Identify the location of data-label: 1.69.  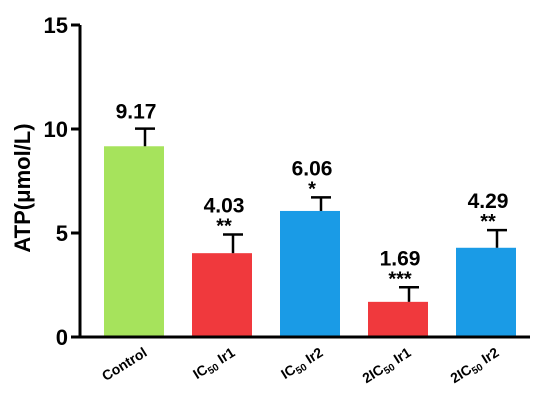
(400, 258).